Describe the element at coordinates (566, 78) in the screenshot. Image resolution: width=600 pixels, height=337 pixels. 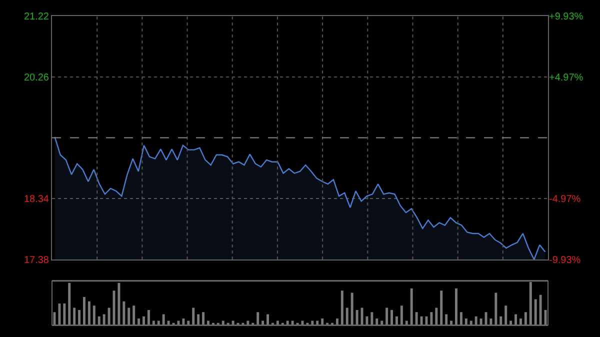
I see `y2-tick-label: +4.97%` at that location.